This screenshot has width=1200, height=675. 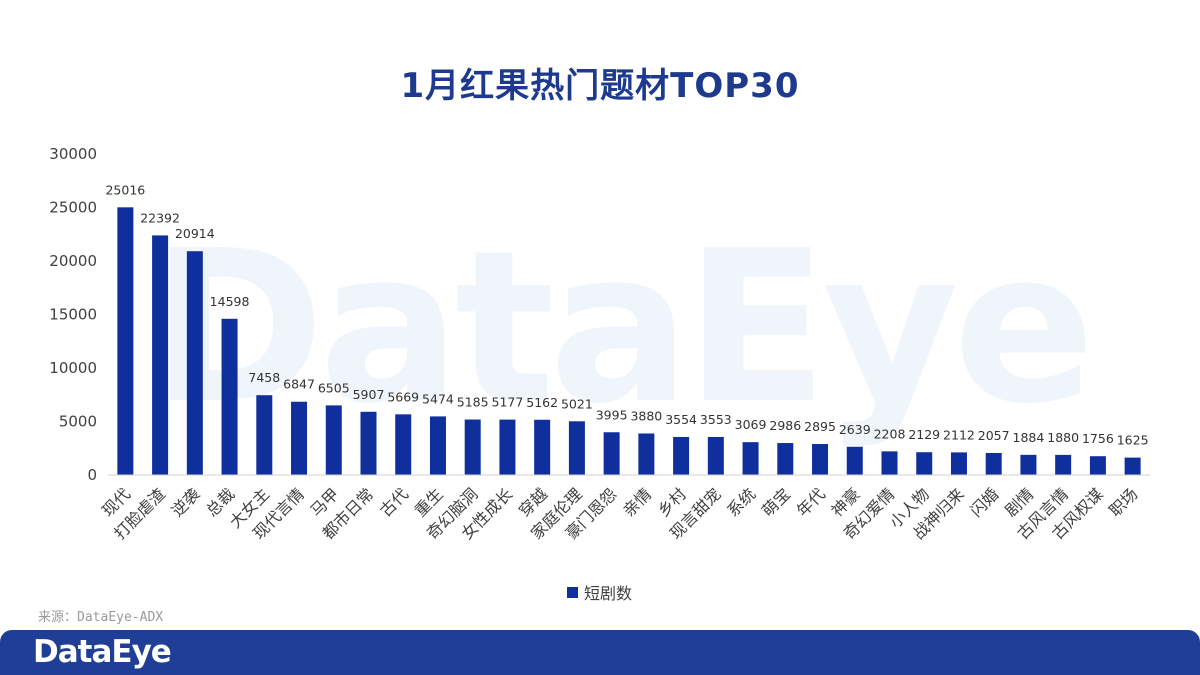 I want to click on value-label: 22392, so click(x=160, y=217).